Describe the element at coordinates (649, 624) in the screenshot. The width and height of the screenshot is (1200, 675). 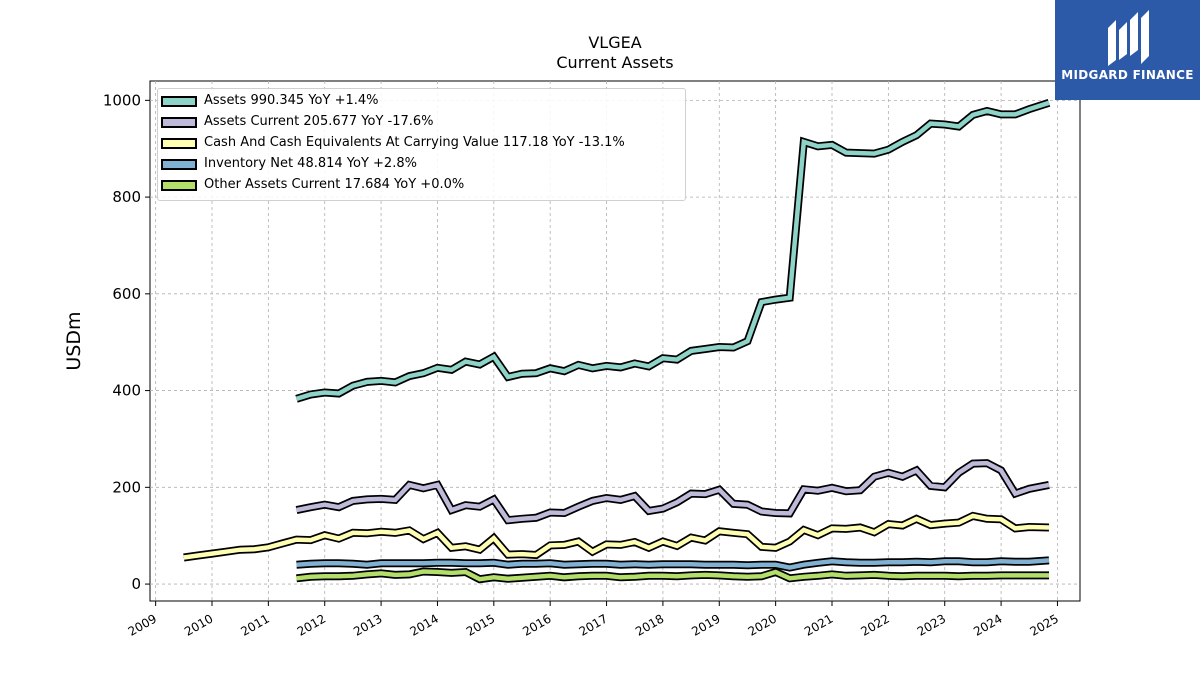
I see `x-tick-label: 2018` at that location.